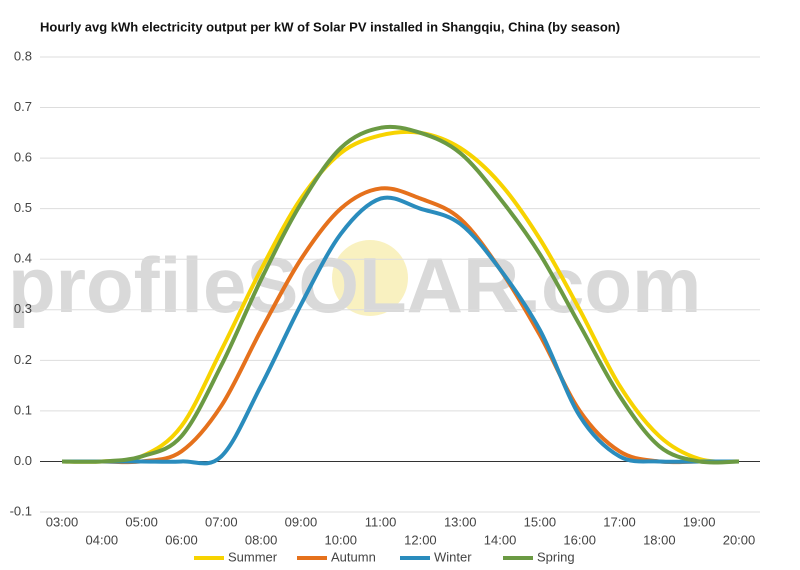 The width and height of the screenshot is (800, 570). Describe the element at coordinates (23, 106) in the screenshot. I see `y-tick-label: 0.7` at that location.